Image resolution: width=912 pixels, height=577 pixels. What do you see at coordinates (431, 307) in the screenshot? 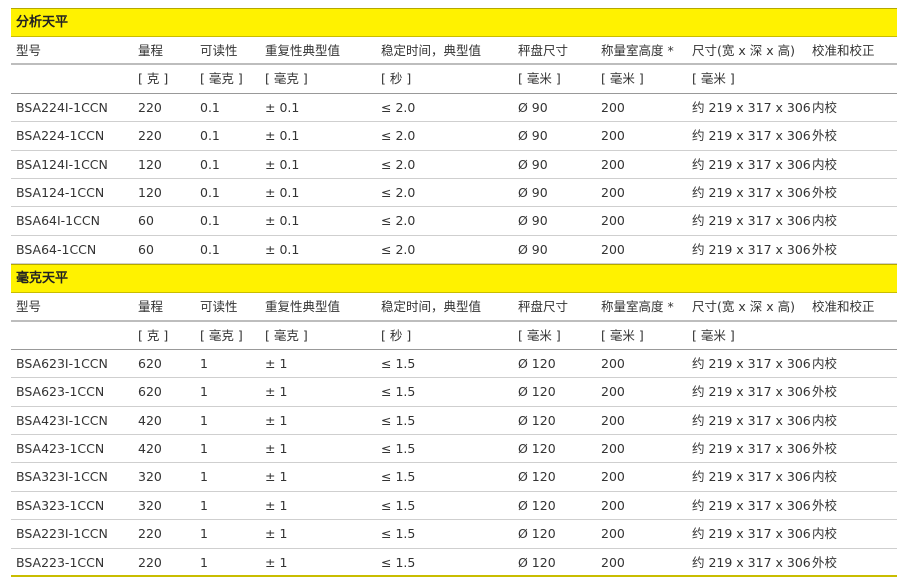
I see `stabilization-time-cell: 稳定时间，典型值` at bounding box center [431, 307].